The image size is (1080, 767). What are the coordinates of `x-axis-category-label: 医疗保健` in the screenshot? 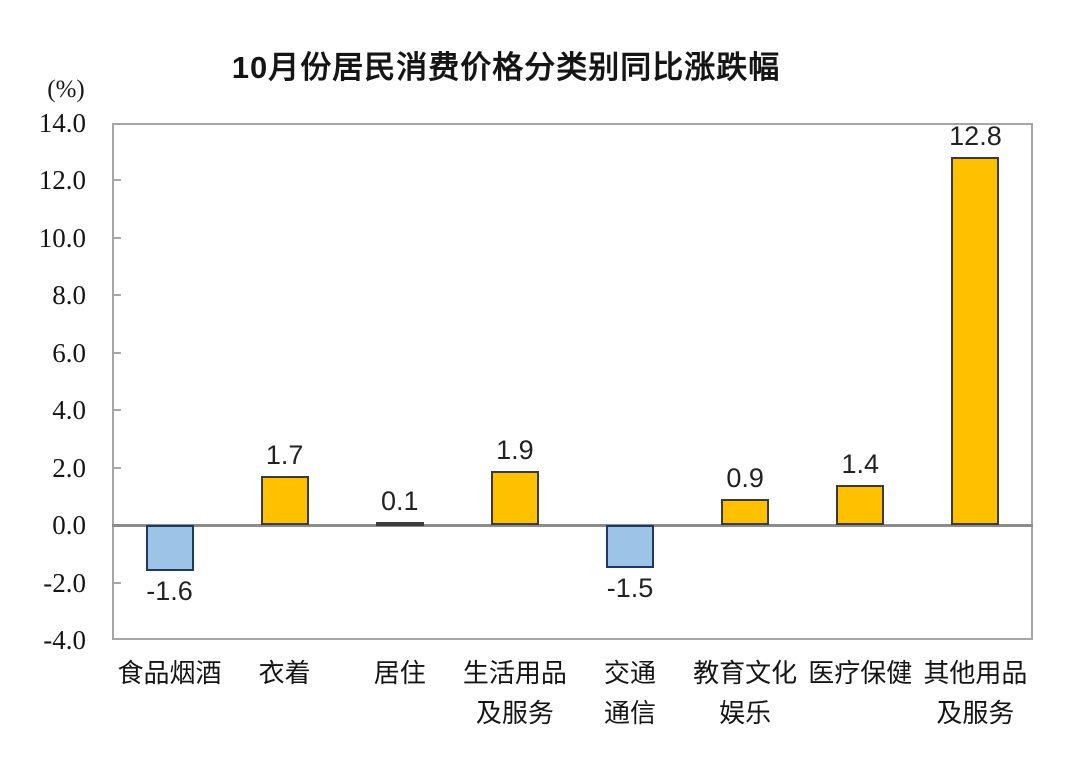 It's located at (860, 673).